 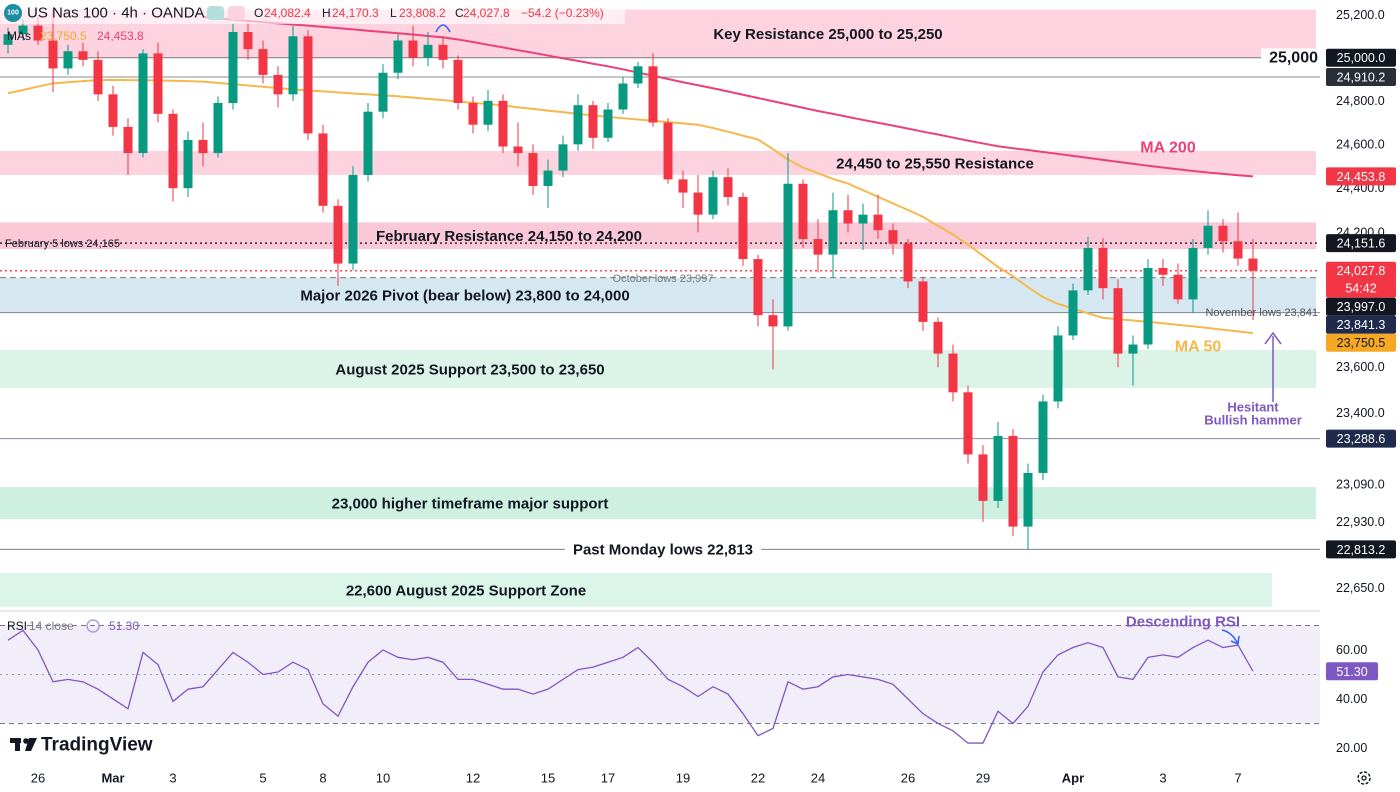 I want to click on rsi-icon, so click(x=93, y=626).